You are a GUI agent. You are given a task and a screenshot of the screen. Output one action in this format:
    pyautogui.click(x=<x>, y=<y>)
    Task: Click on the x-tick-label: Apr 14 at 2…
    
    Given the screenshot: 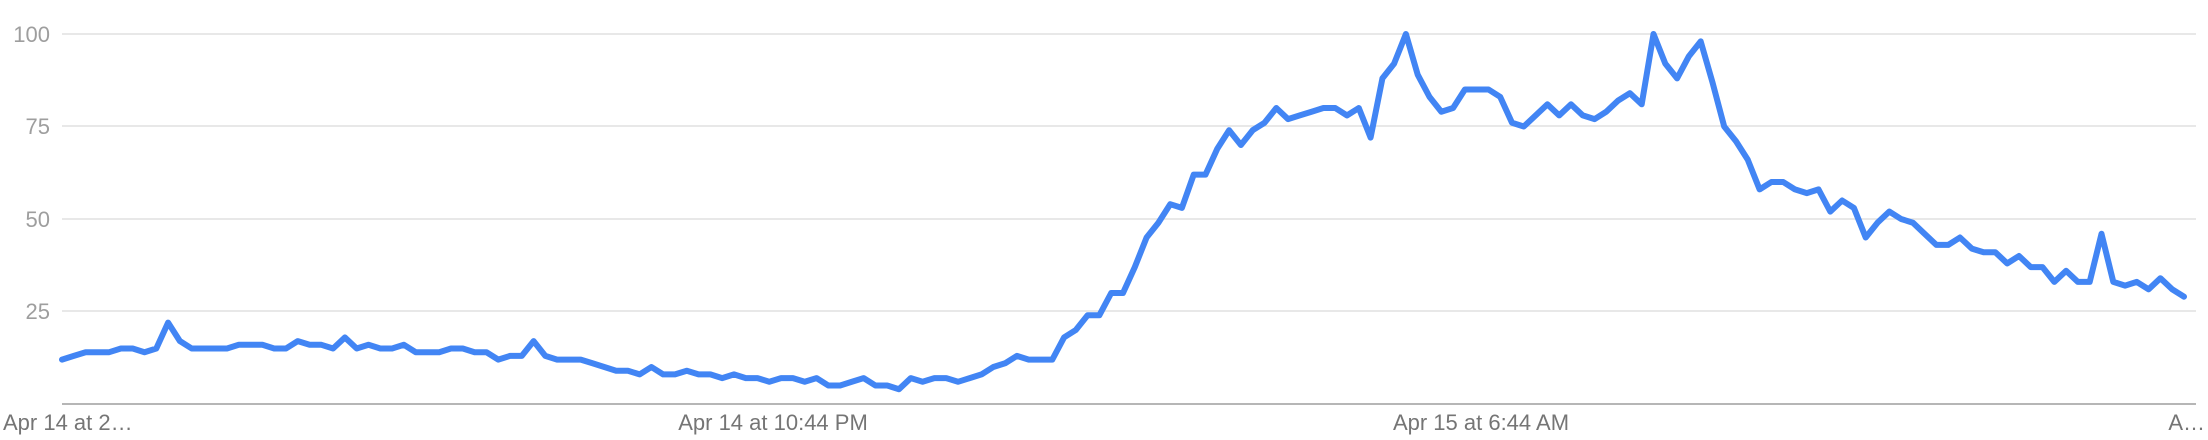 What is the action you would take?
    pyautogui.click(x=68, y=422)
    